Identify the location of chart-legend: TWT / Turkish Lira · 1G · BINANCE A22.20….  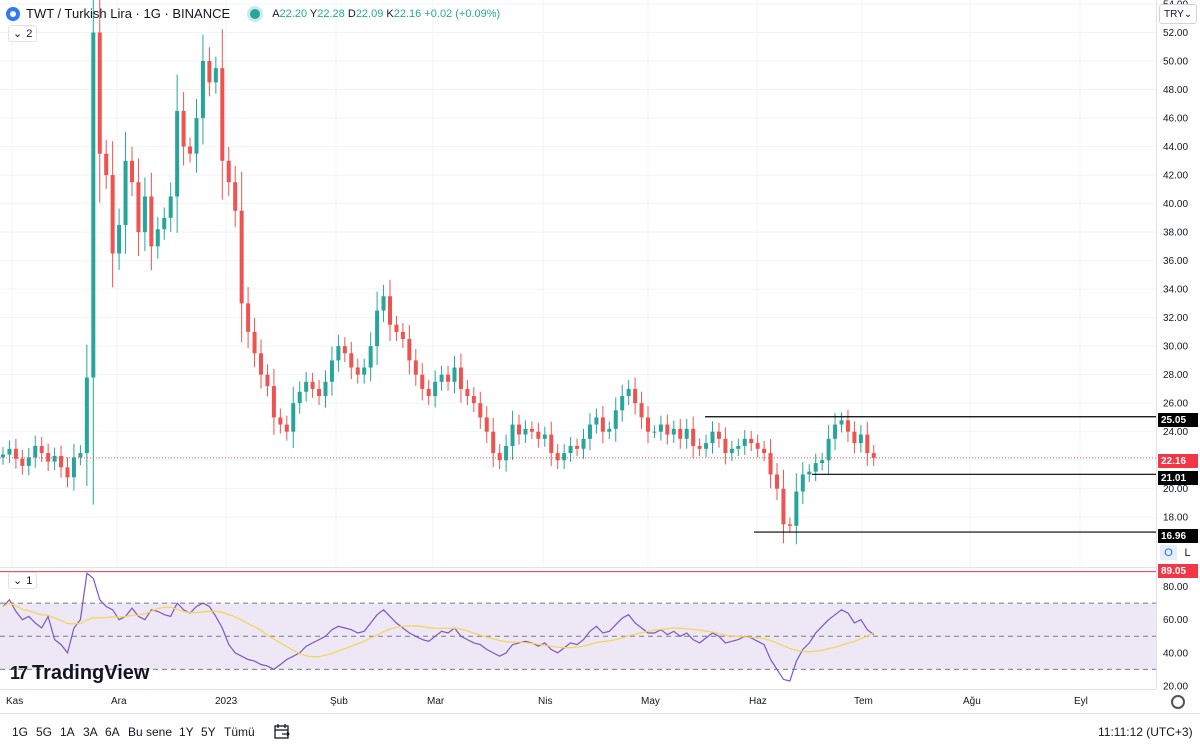
(253, 13).